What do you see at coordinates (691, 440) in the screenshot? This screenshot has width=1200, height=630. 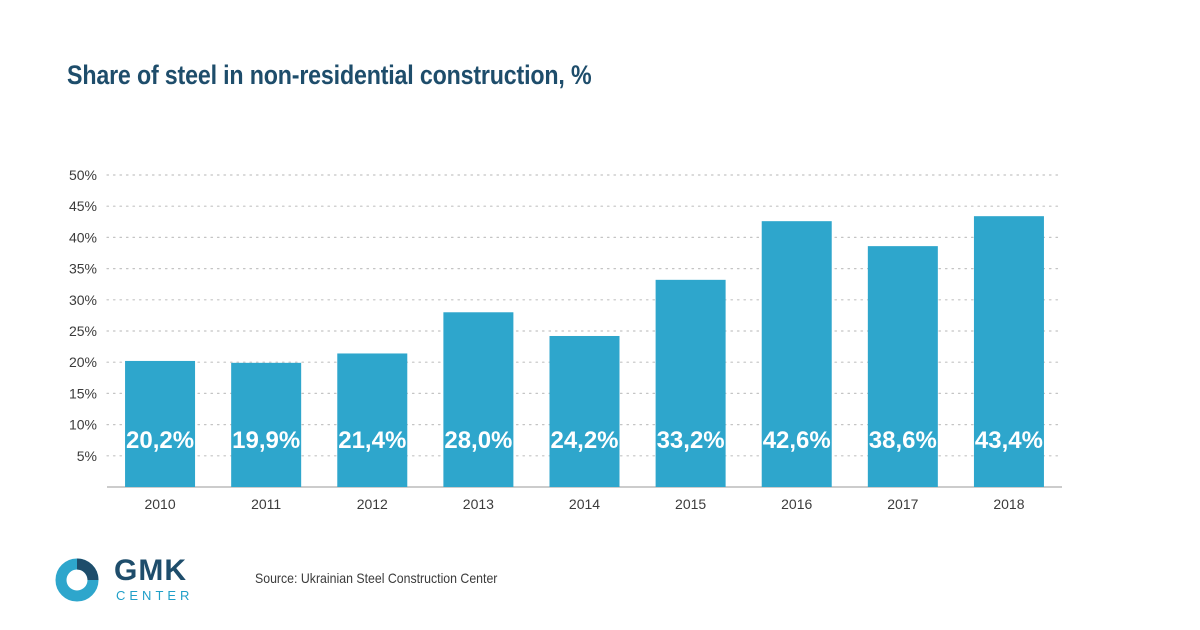 I see `data-label: 33,2%` at bounding box center [691, 440].